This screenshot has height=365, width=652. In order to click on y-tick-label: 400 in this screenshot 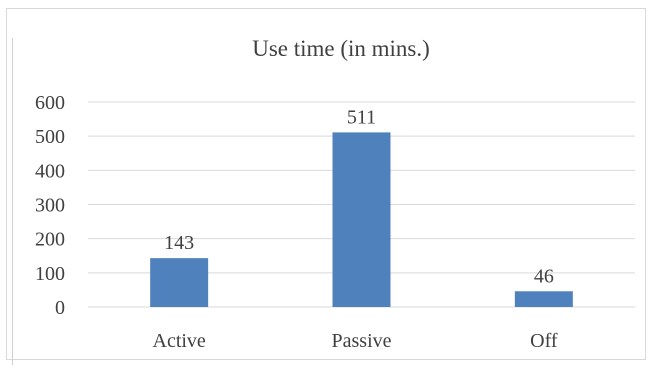, I will do `click(50, 171)`.